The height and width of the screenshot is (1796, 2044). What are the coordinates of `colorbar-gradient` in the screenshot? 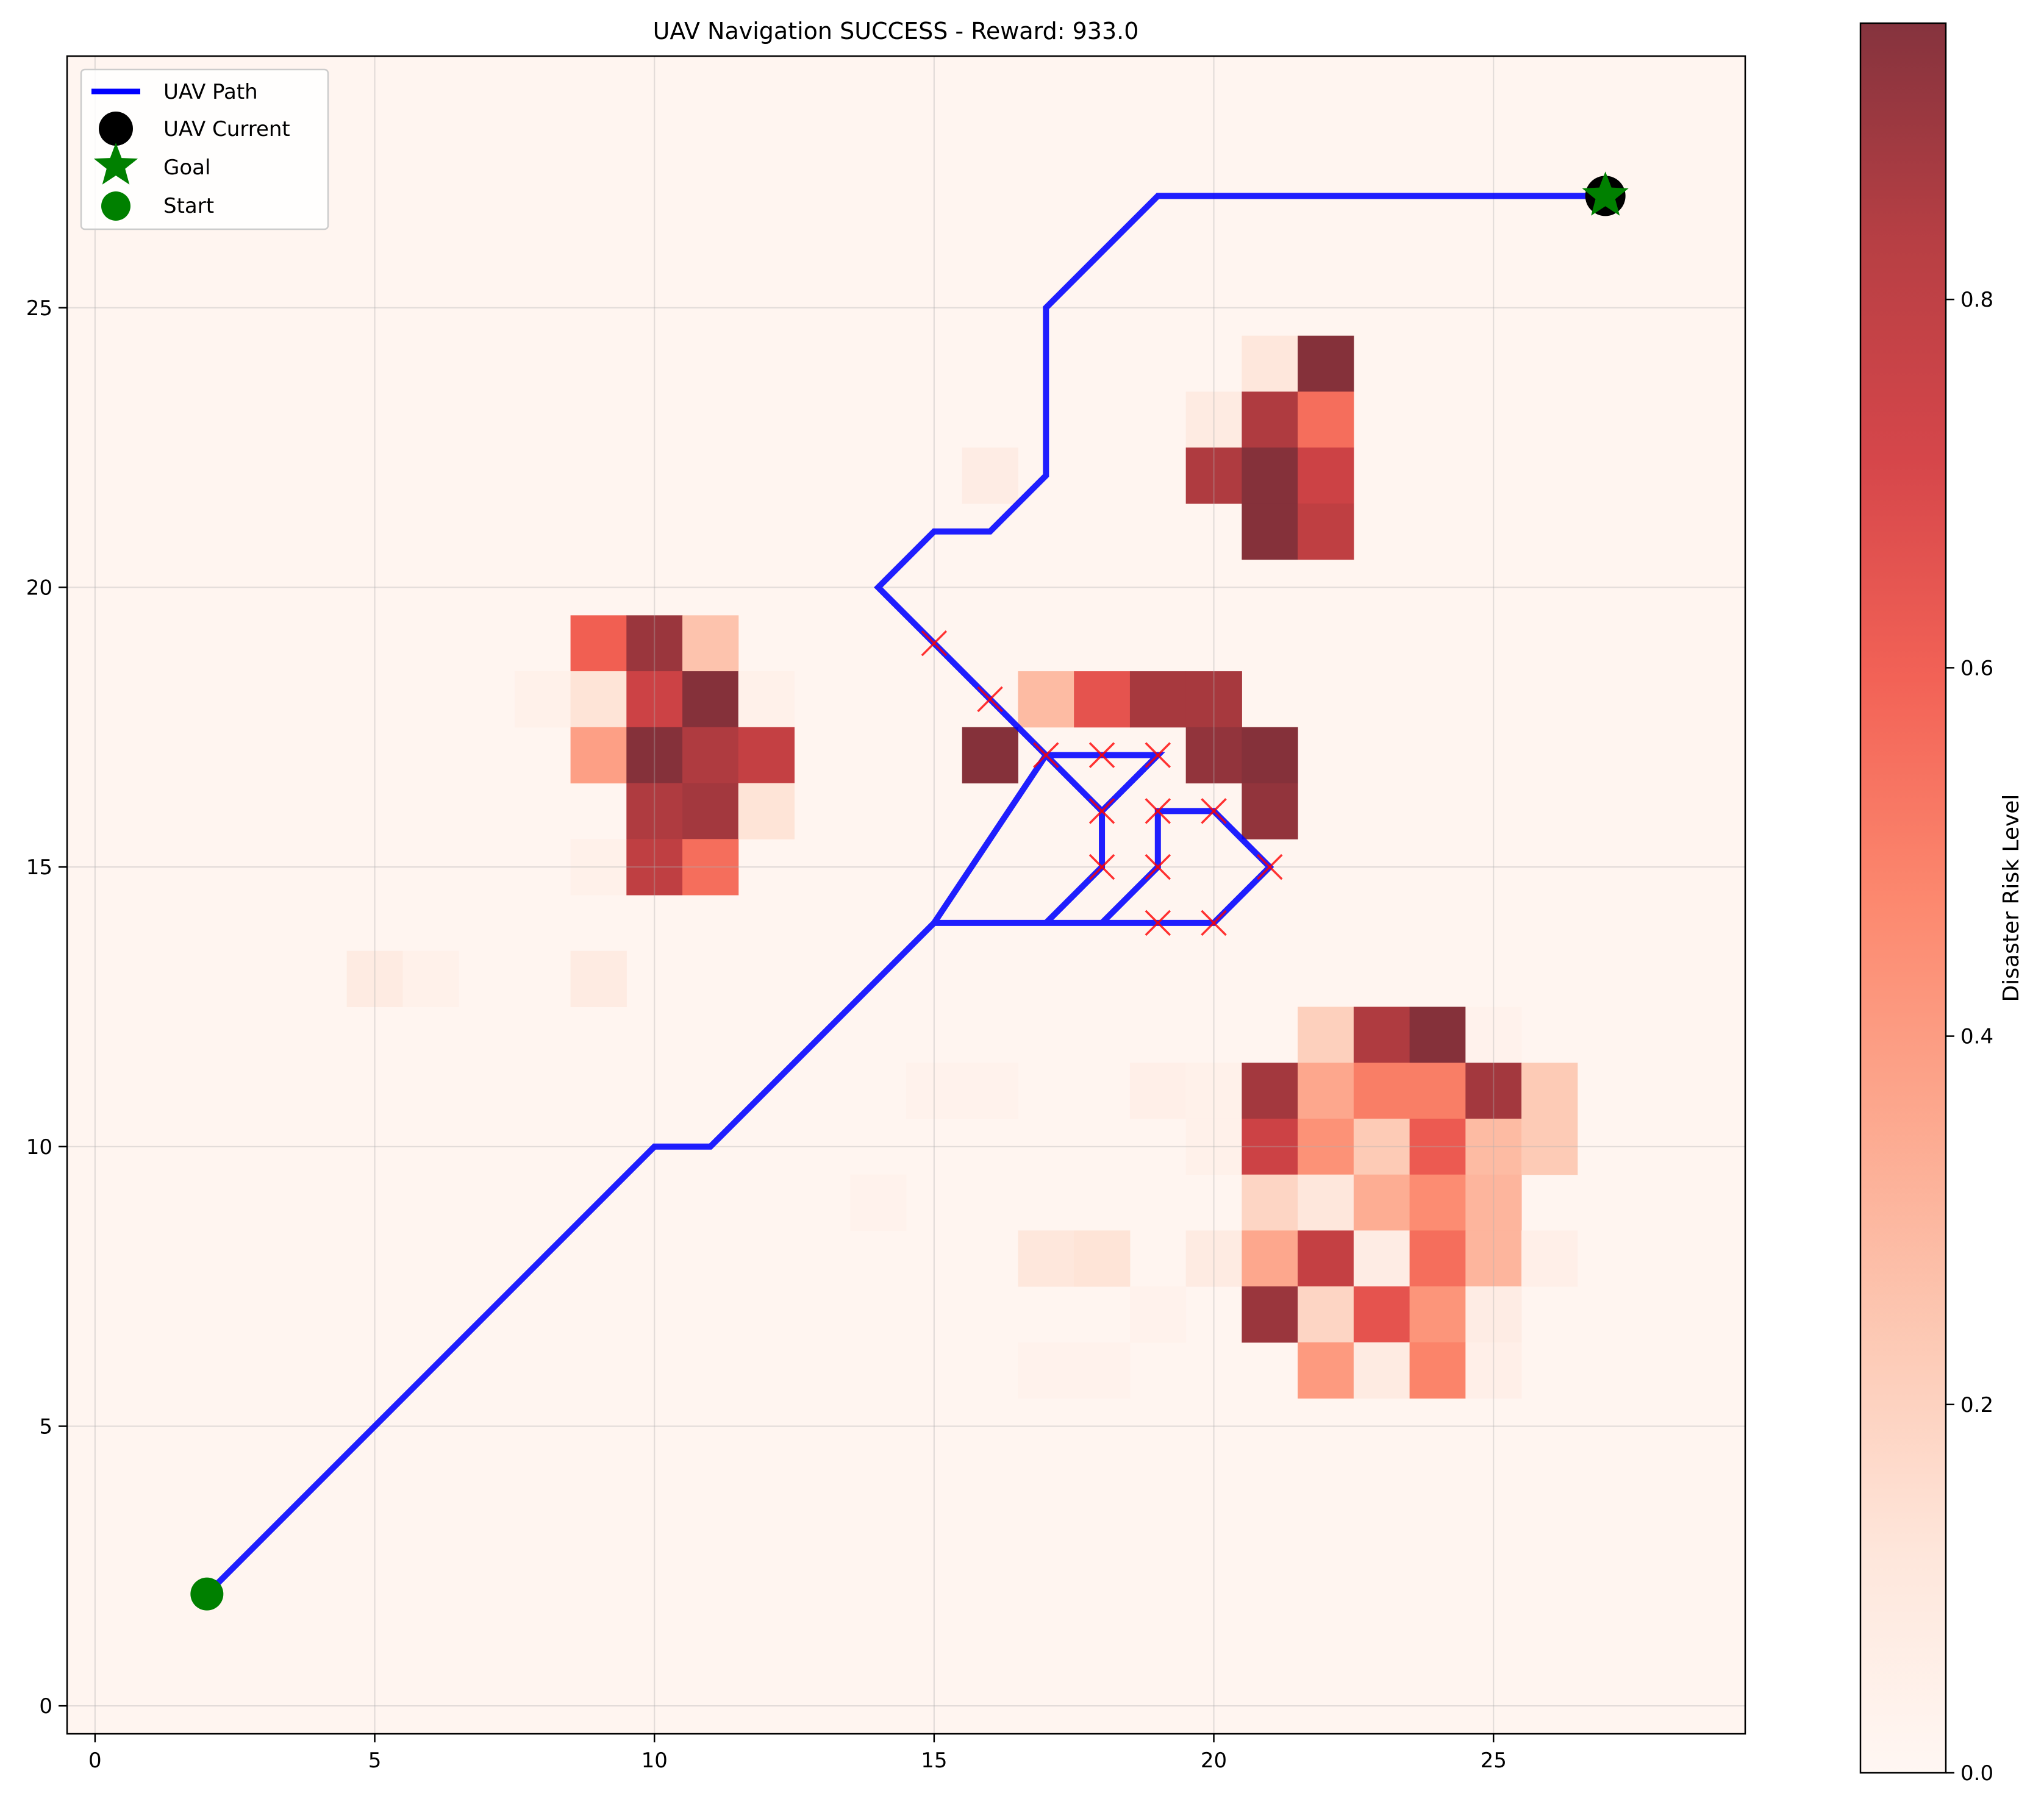 It's located at (1903, 898).